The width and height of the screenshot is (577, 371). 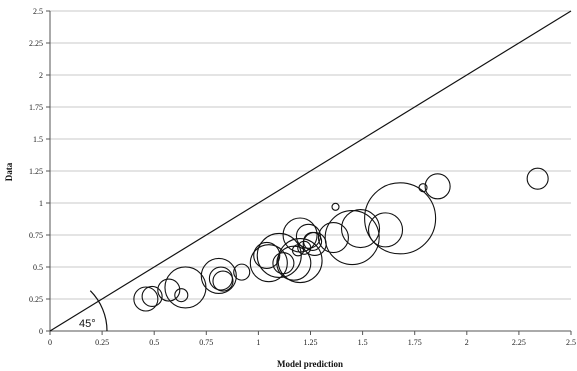 I want to click on y-tick-label: 2.5, so click(x=38, y=11).